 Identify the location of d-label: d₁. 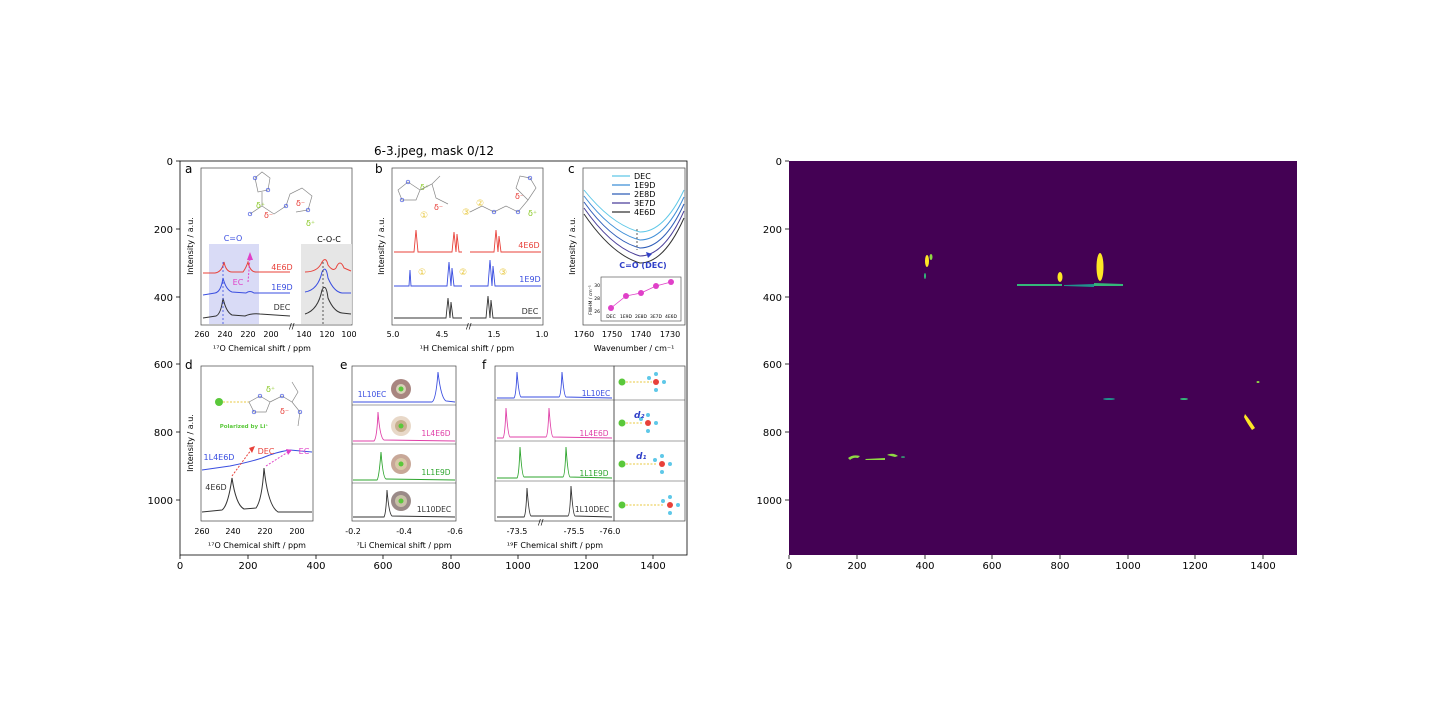
(641, 457).